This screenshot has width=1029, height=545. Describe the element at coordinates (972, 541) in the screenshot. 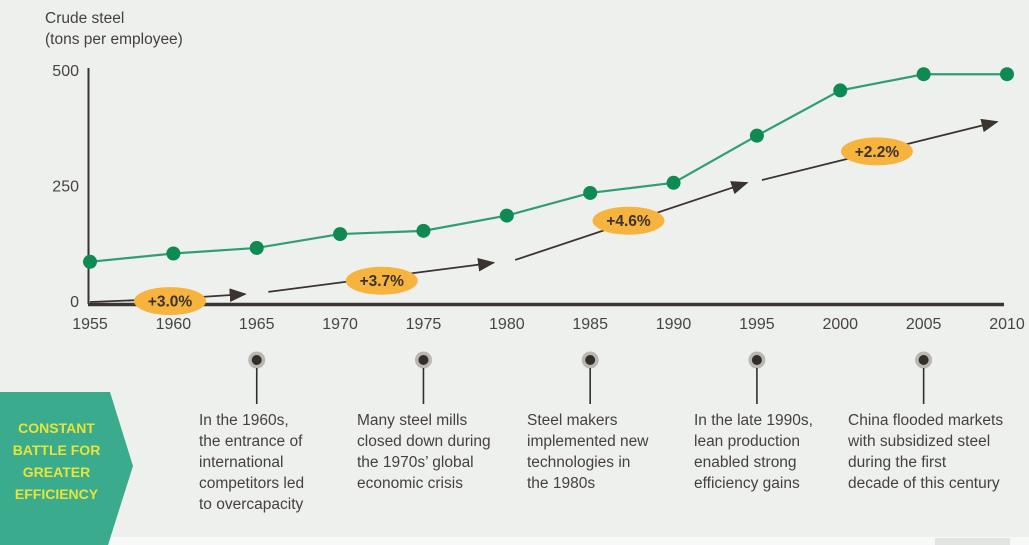

I see `page-edge-artifact` at that location.